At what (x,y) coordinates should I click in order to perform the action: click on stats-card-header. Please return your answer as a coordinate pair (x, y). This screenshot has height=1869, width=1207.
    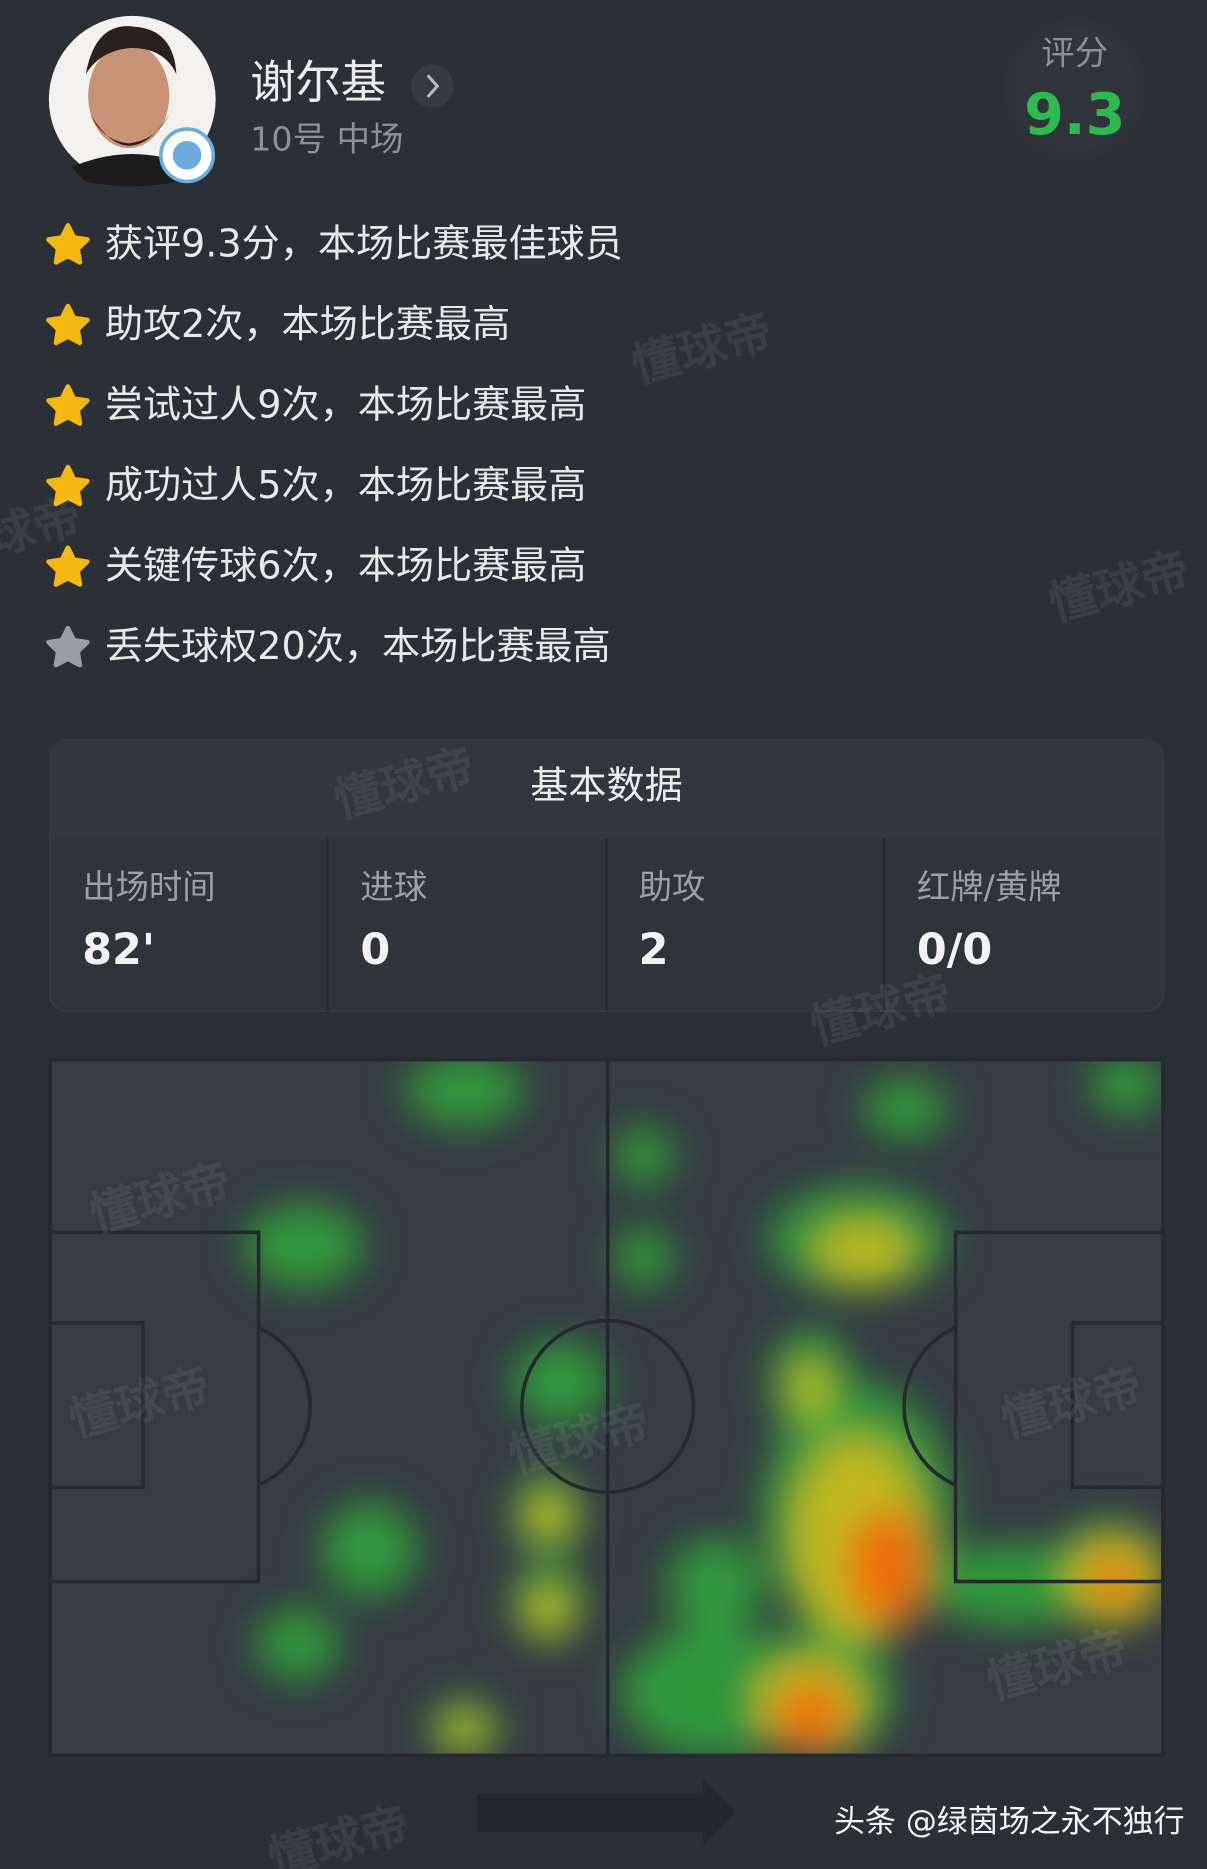
    Looking at the image, I should click on (606, 789).